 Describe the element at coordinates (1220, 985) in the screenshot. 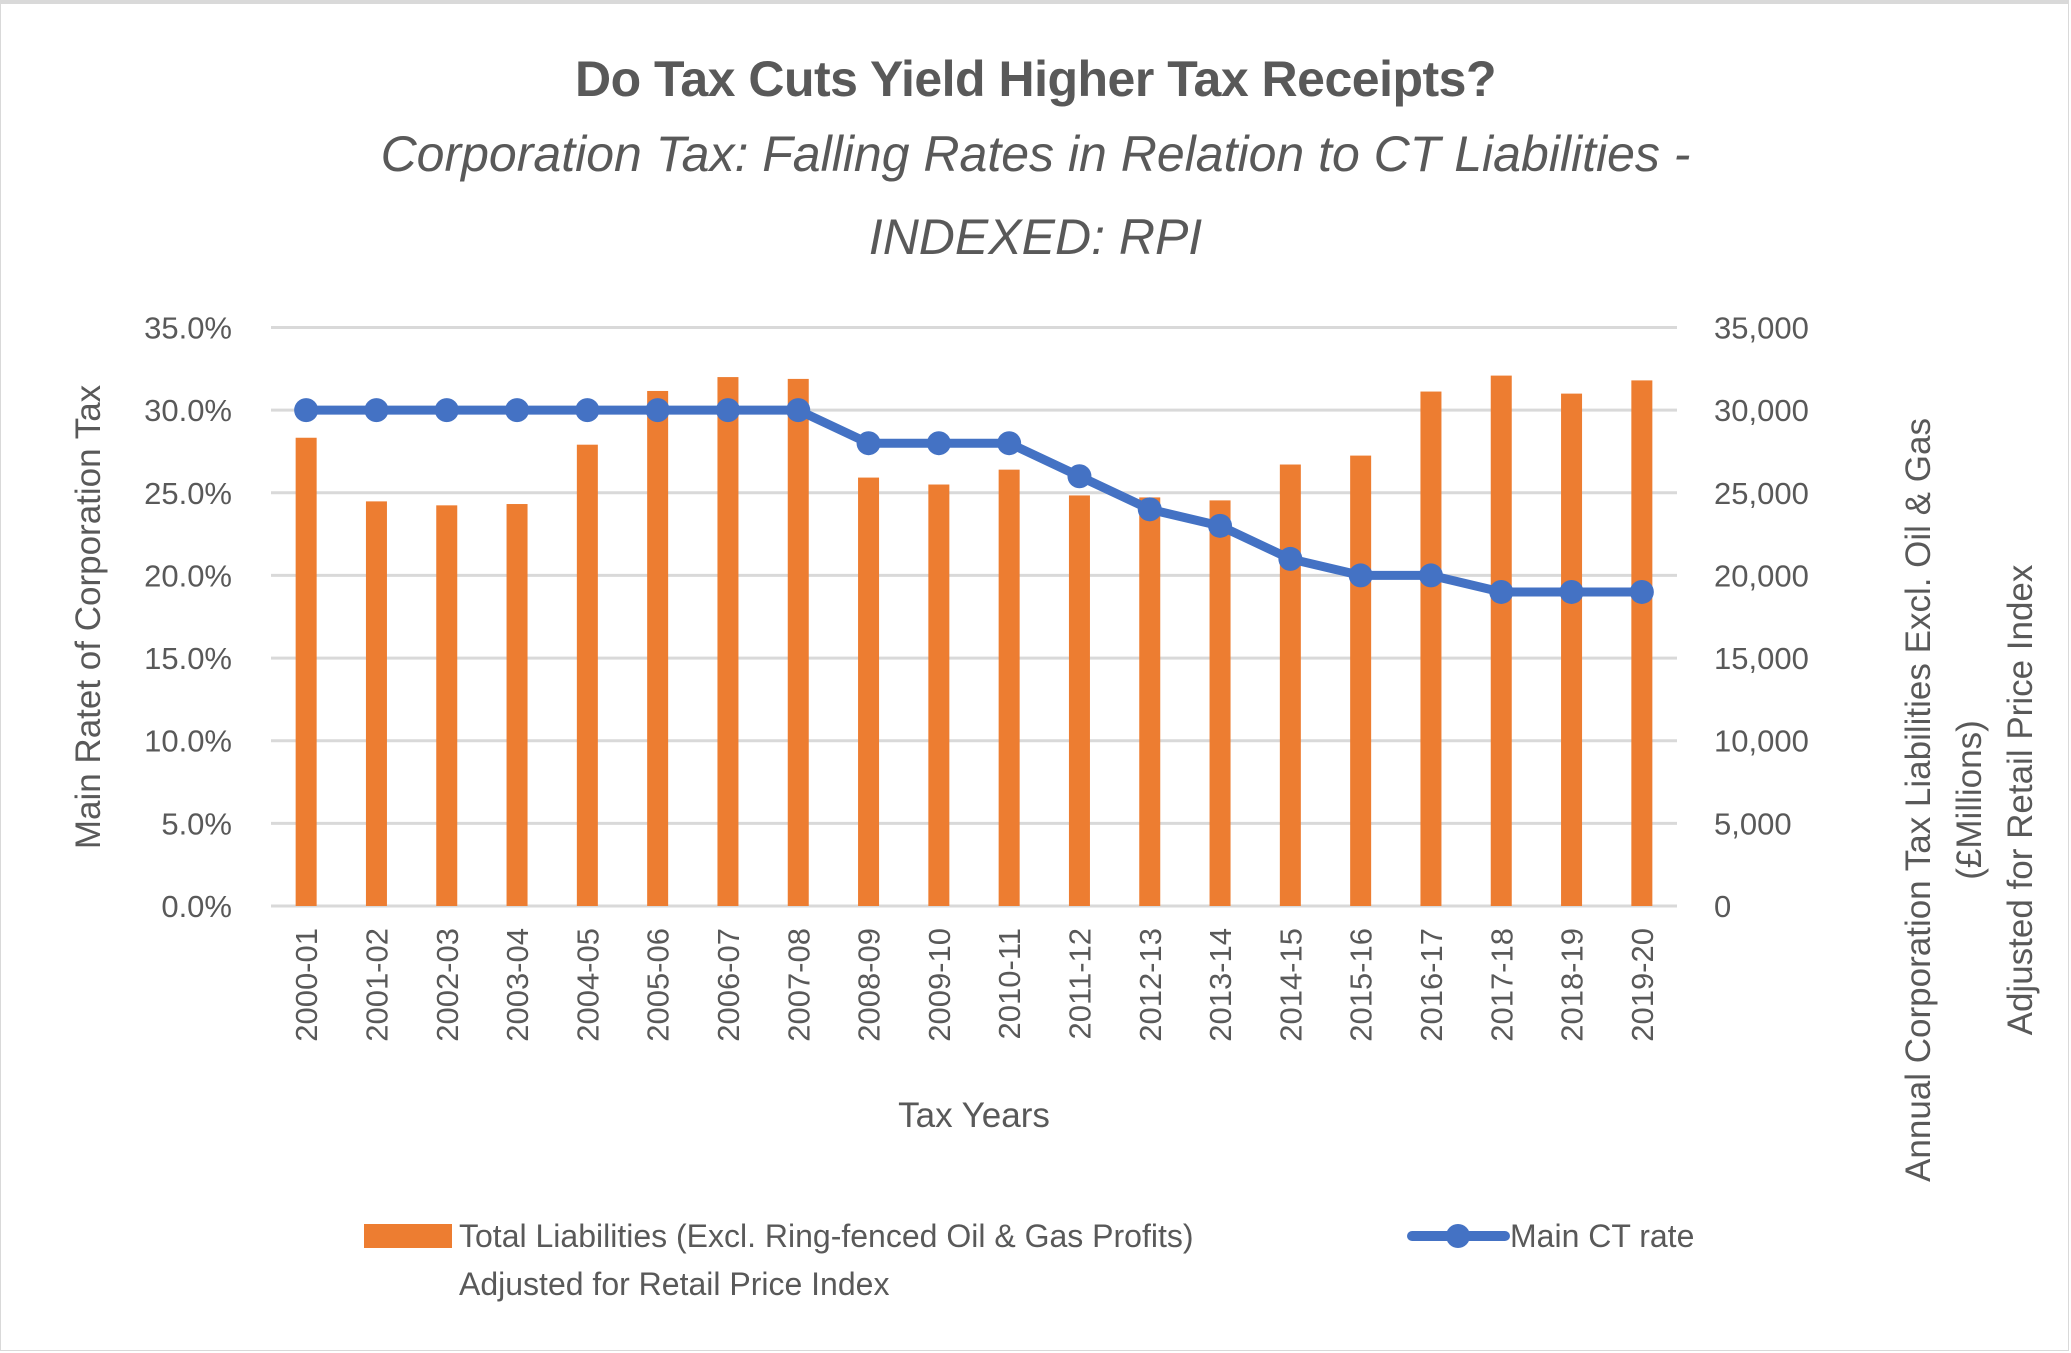

I see `x-tick-label: 2013-14` at that location.